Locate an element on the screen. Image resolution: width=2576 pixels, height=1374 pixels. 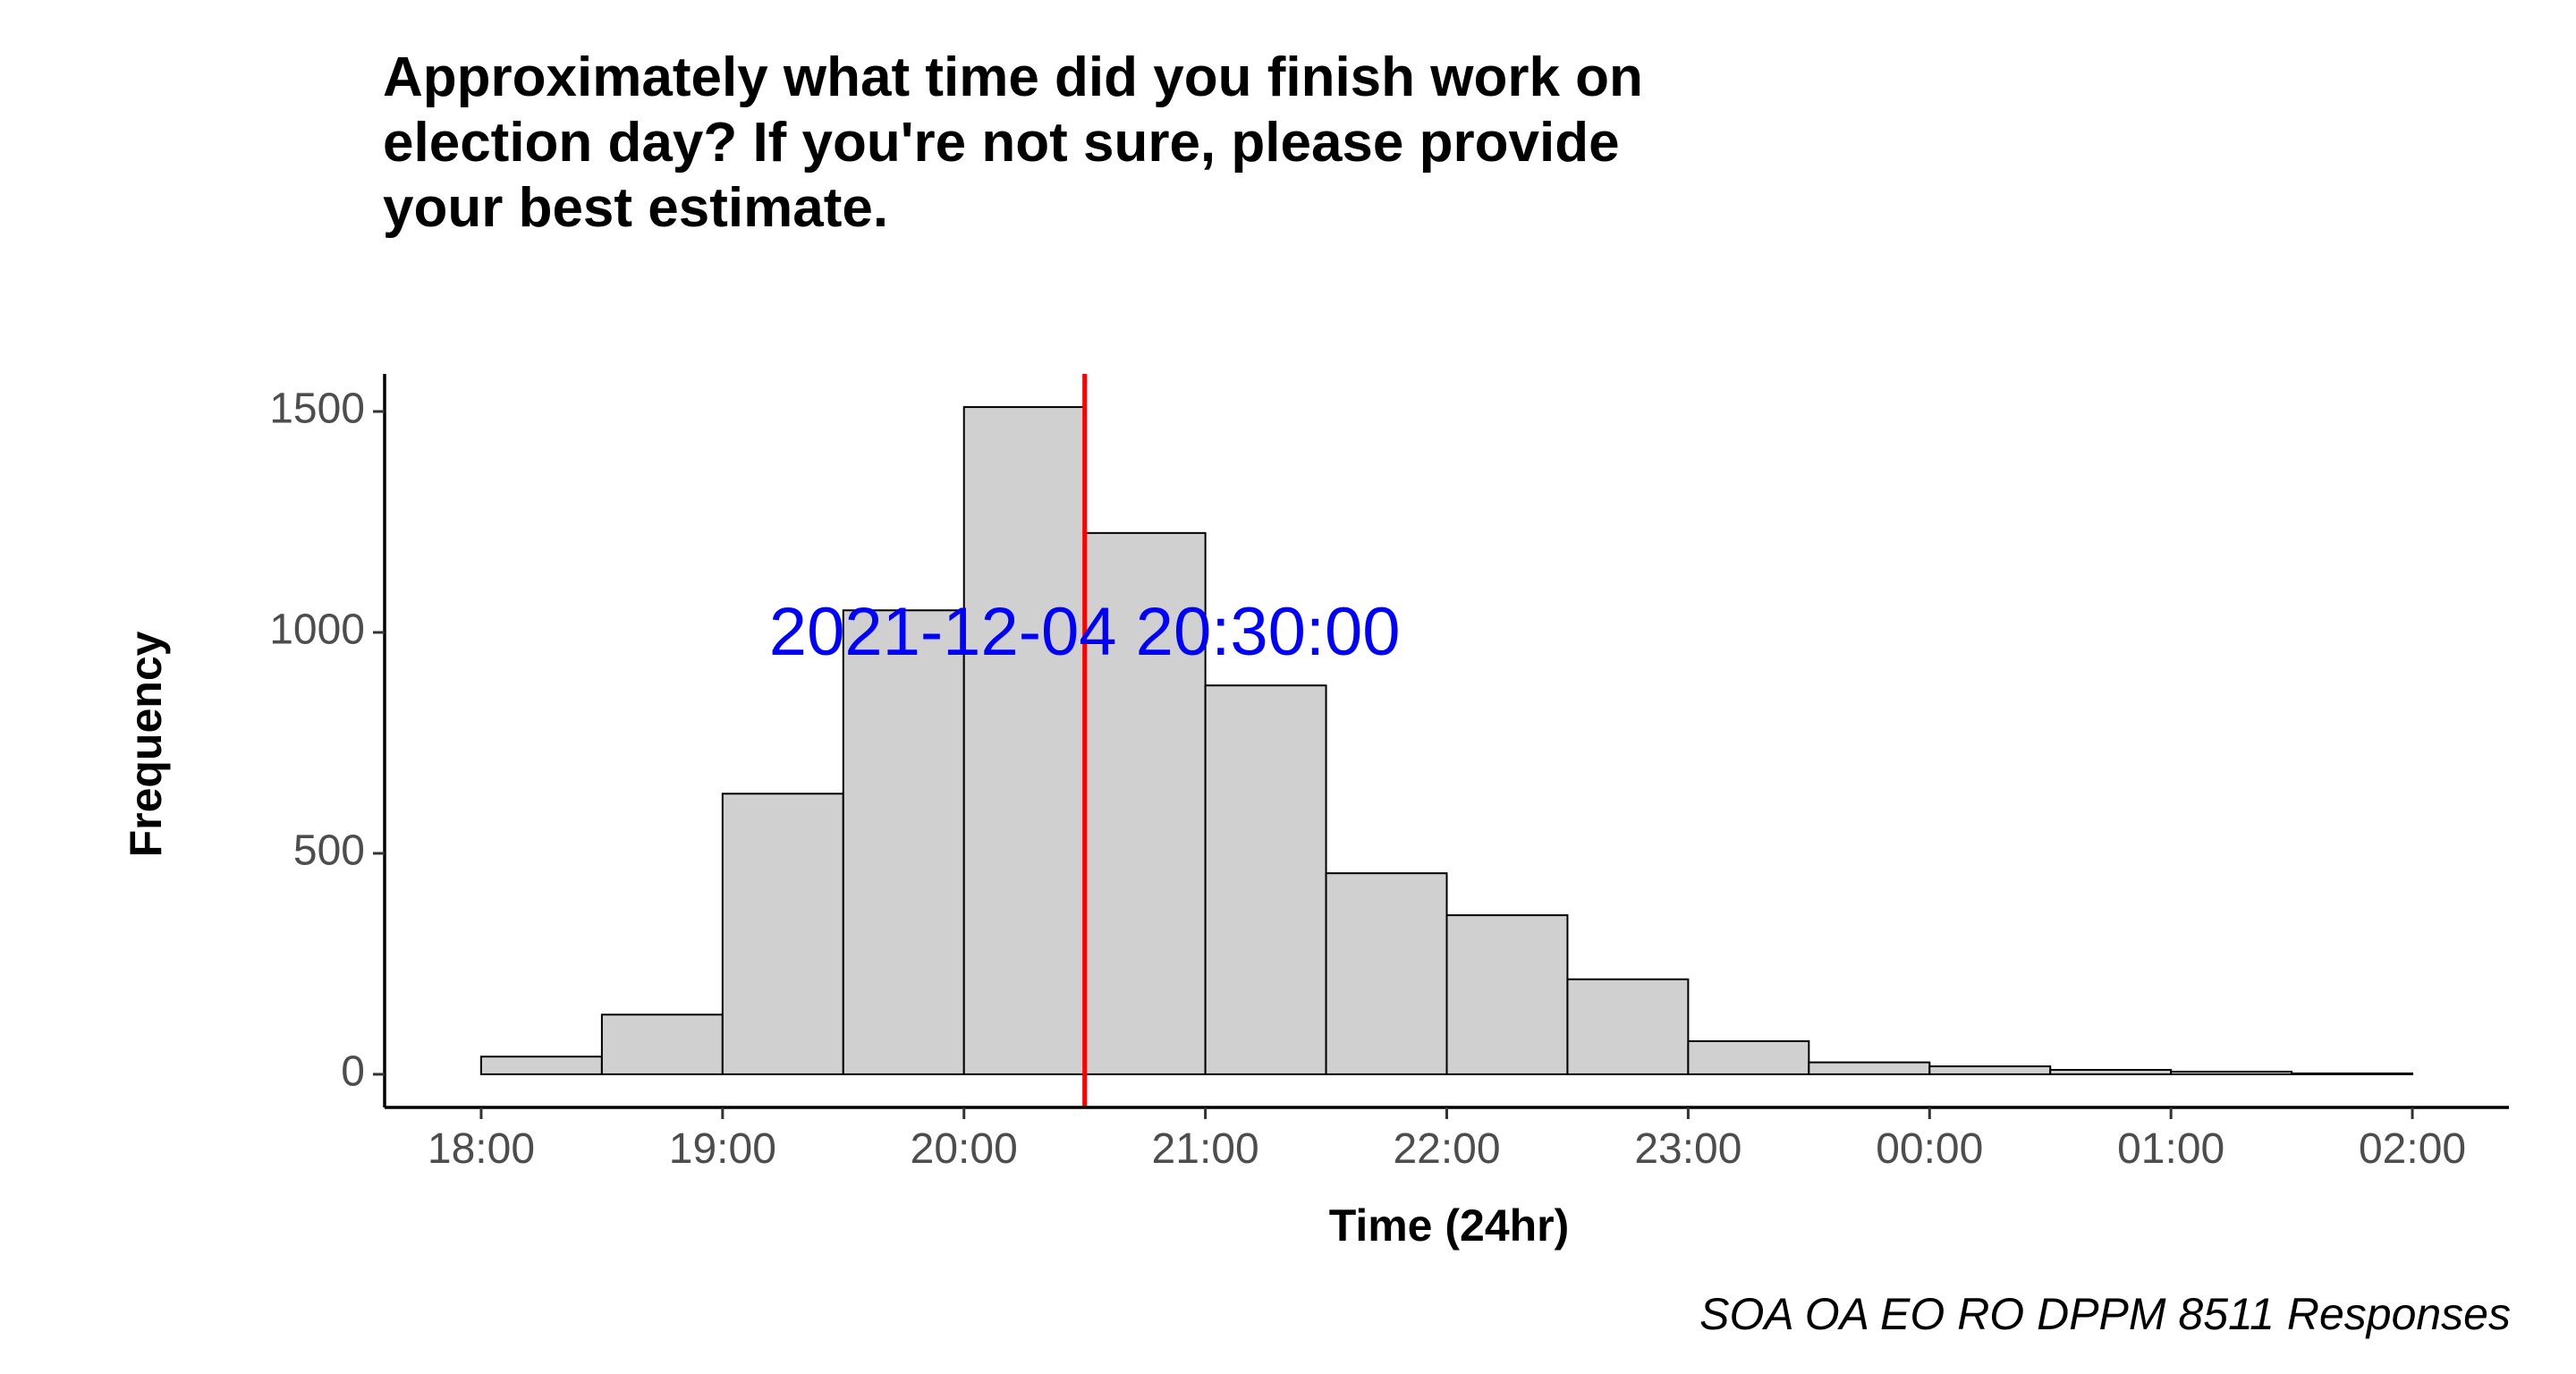
y-tick-label: 500 is located at coordinates (329, 851).